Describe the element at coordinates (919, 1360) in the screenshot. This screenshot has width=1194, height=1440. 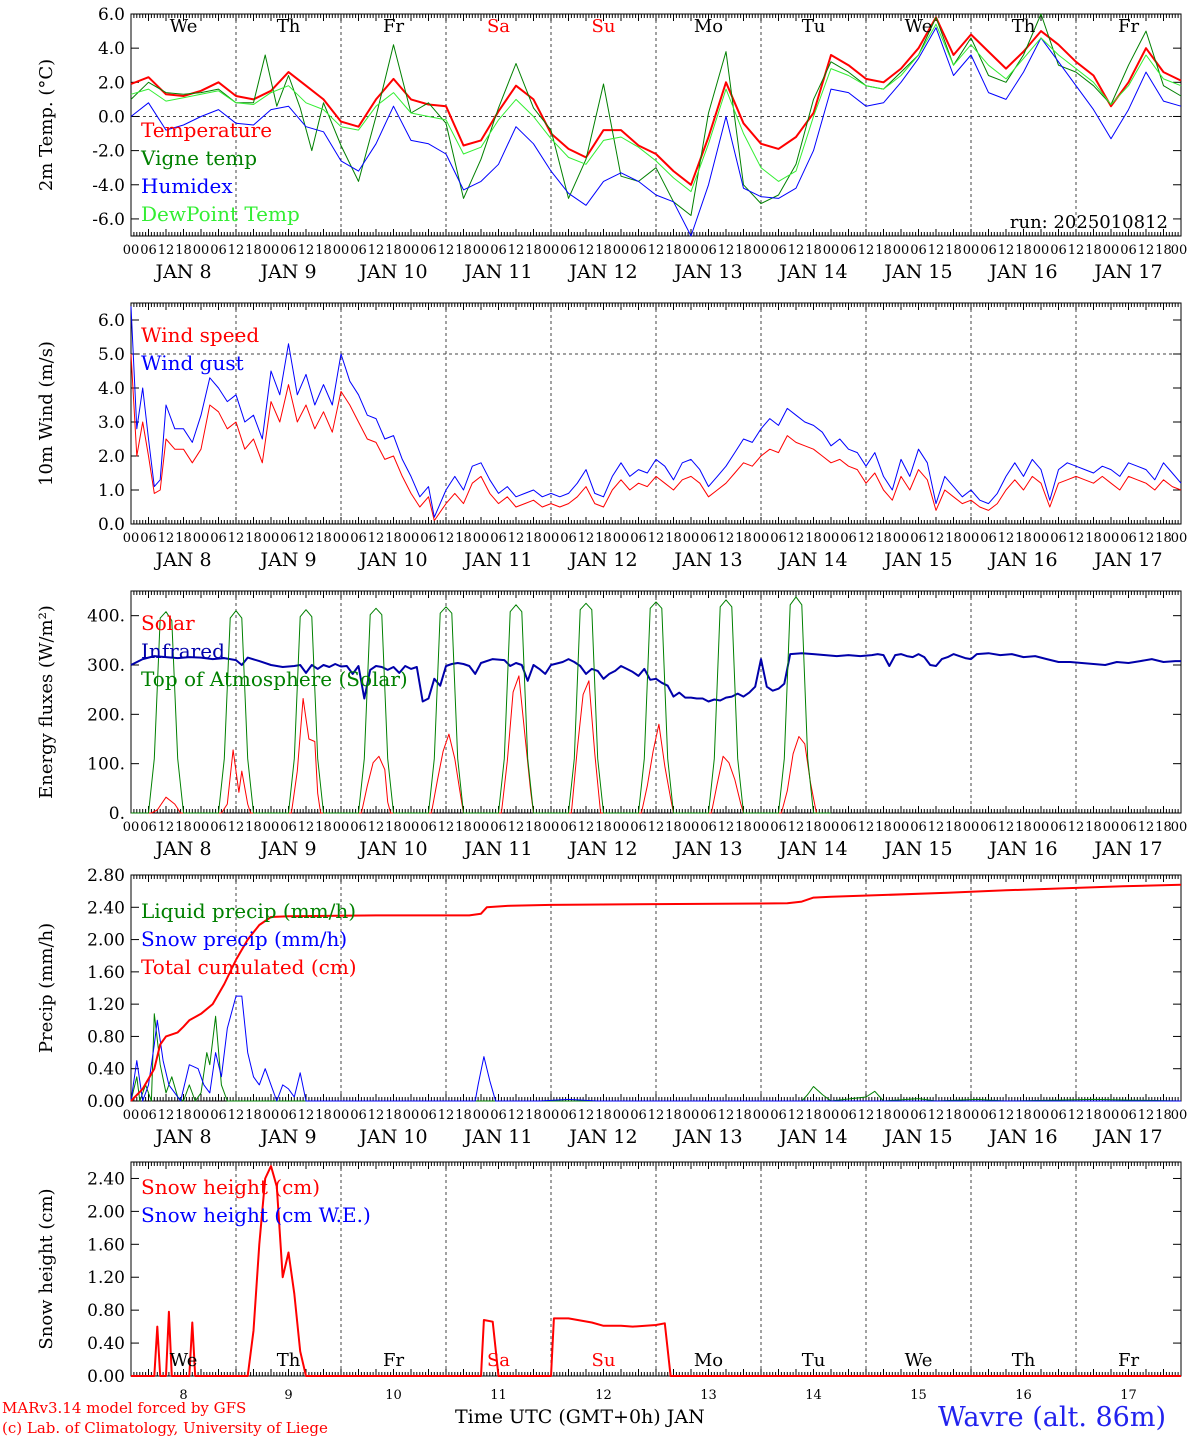
I see `weekday-label: We` at that location.